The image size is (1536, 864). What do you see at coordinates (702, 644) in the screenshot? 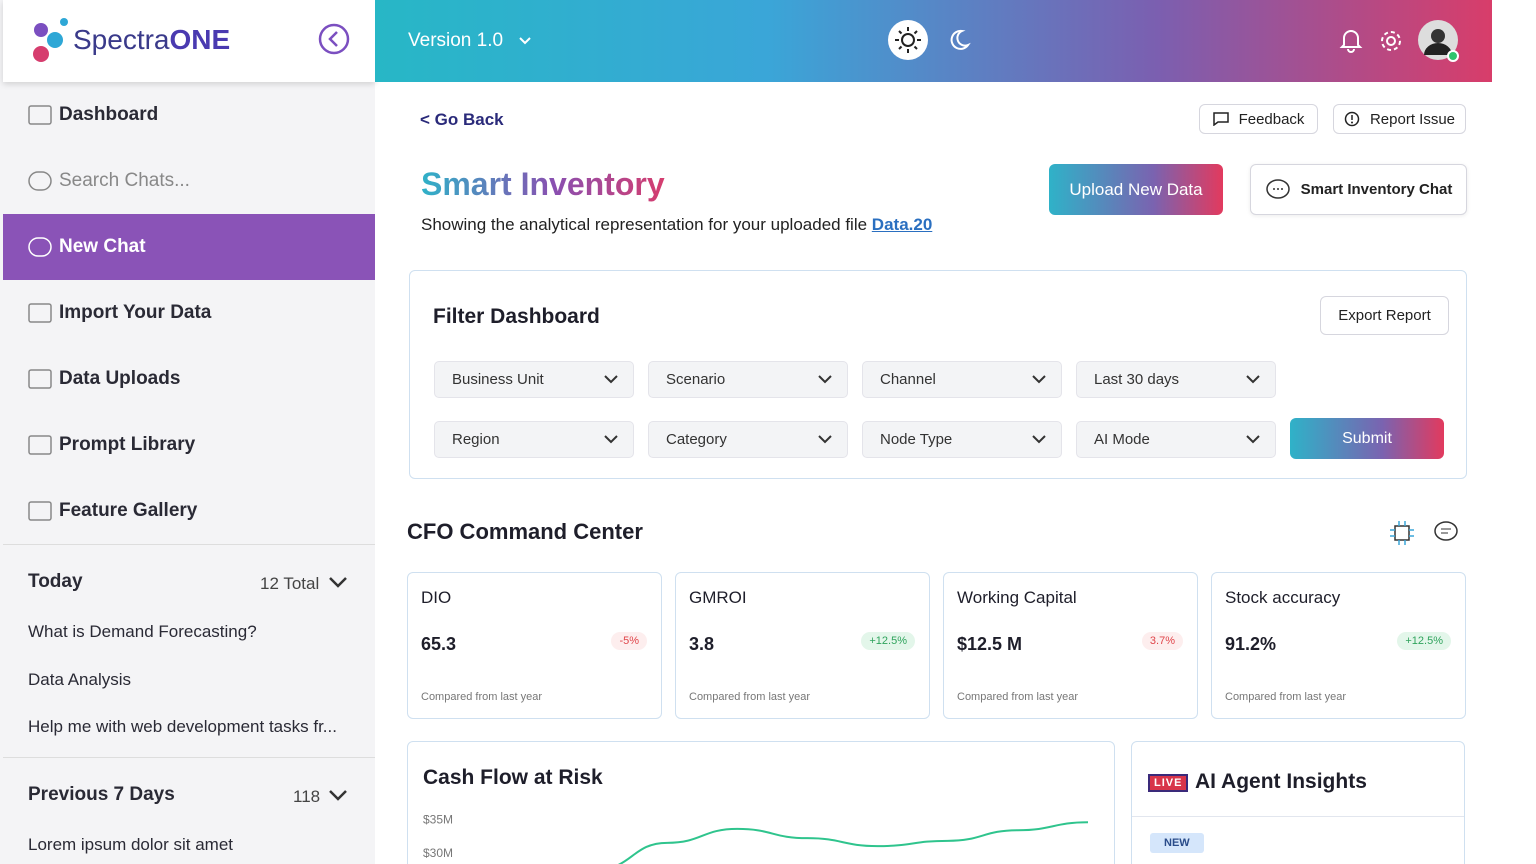
I see `kpi-value: 3.8` at bounding box center [702, 644].